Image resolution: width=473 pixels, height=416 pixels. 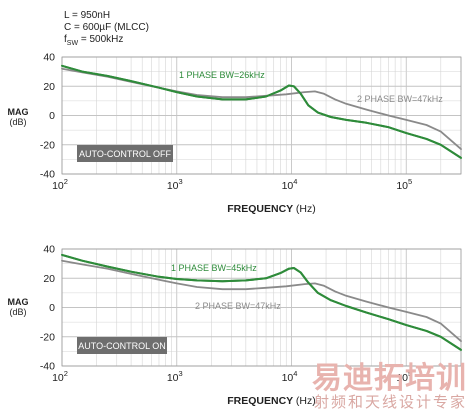 What do you see at coordinates (389, 378) in the screenshot?
I see `watermark-main-text: 易迪拓培训` at bounding box center [389, 378].